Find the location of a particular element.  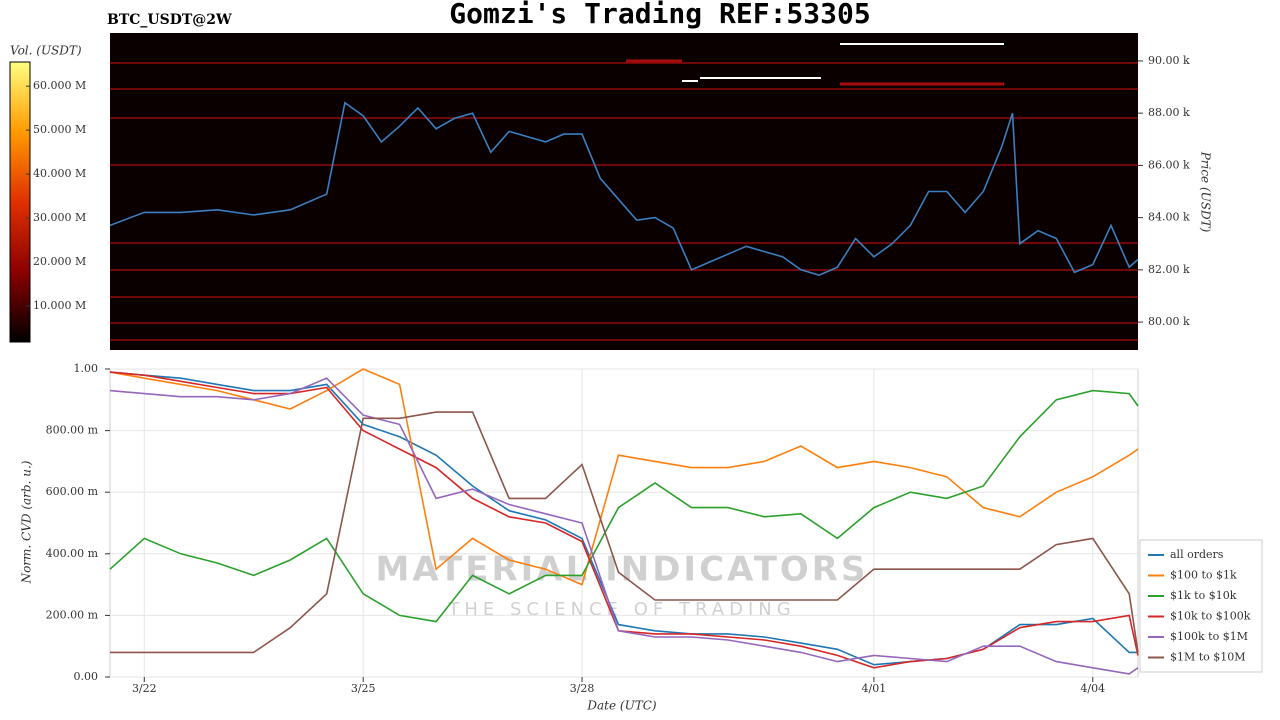

x-tick-label: 3/22 is located at coordinates (144, 688).